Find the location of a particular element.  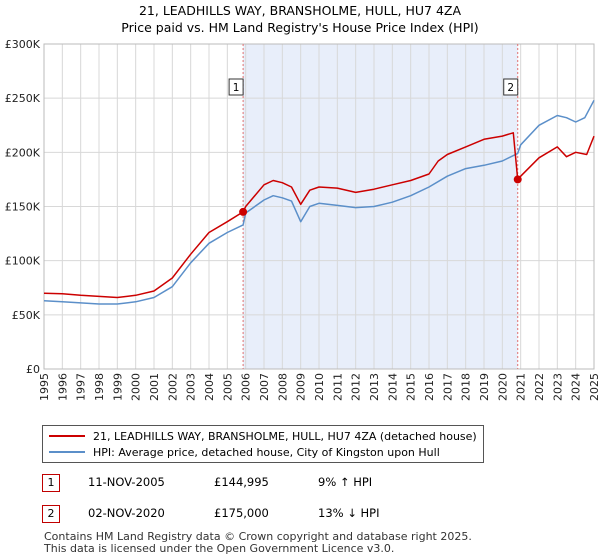

x-tick-label: 2024 is located at coordinates (576, 387).